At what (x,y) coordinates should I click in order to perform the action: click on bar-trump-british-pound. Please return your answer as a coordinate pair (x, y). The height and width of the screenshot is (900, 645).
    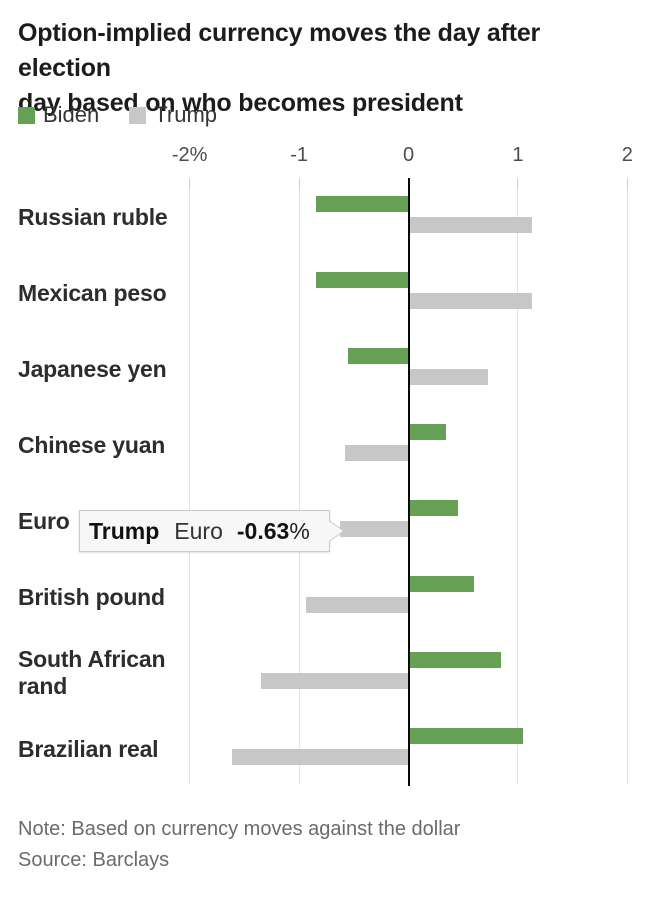
    Looking at the image, I should click on (357, 605).